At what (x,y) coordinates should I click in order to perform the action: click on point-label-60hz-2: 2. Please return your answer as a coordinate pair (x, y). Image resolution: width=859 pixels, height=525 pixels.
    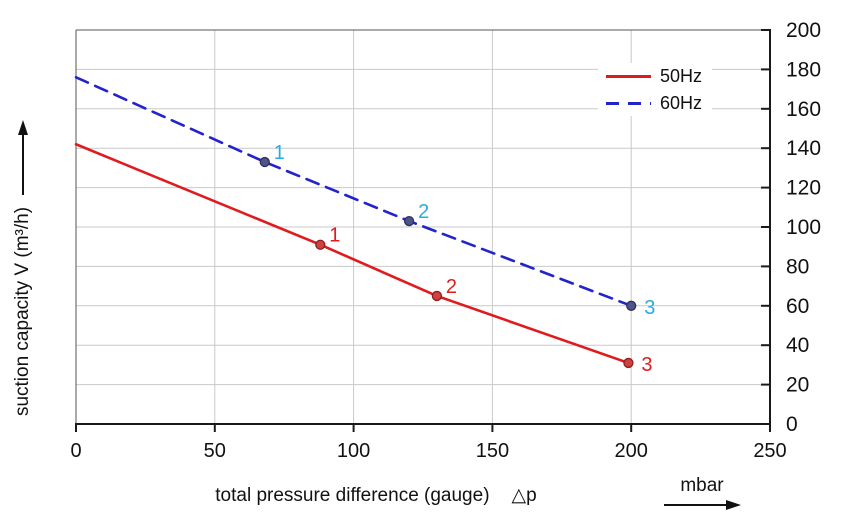
    Looking at the image, I should click on (423, 212).